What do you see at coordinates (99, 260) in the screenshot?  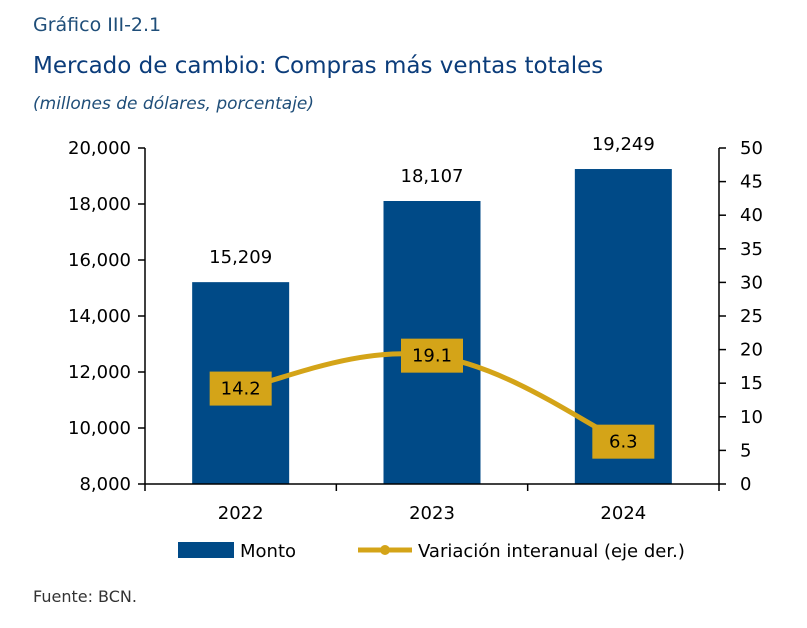 I see `y-left-tick-label: 16,000` at bounding box center [99, 260].